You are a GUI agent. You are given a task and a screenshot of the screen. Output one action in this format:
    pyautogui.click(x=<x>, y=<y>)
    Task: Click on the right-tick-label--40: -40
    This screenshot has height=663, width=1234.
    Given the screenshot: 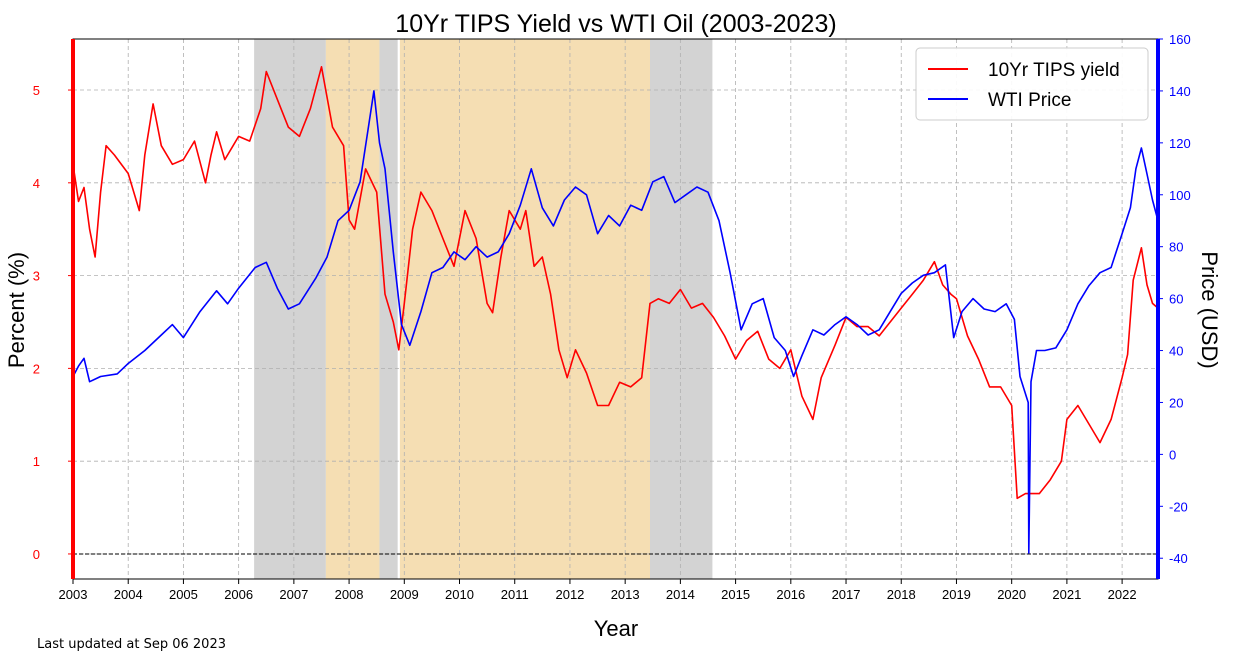 What is the action you would take?
    pyautogui.click(x=1178, y=558)
    